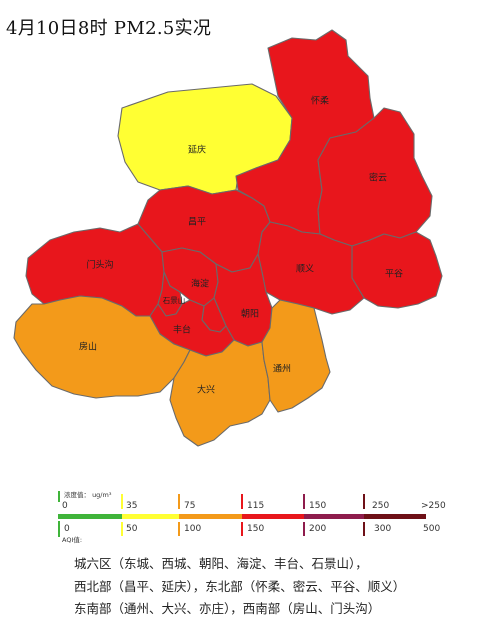  What do you see at coordinates (296, 356) in the screenshot?
I see `district-tongzhou` at bounding box center [296, 356].